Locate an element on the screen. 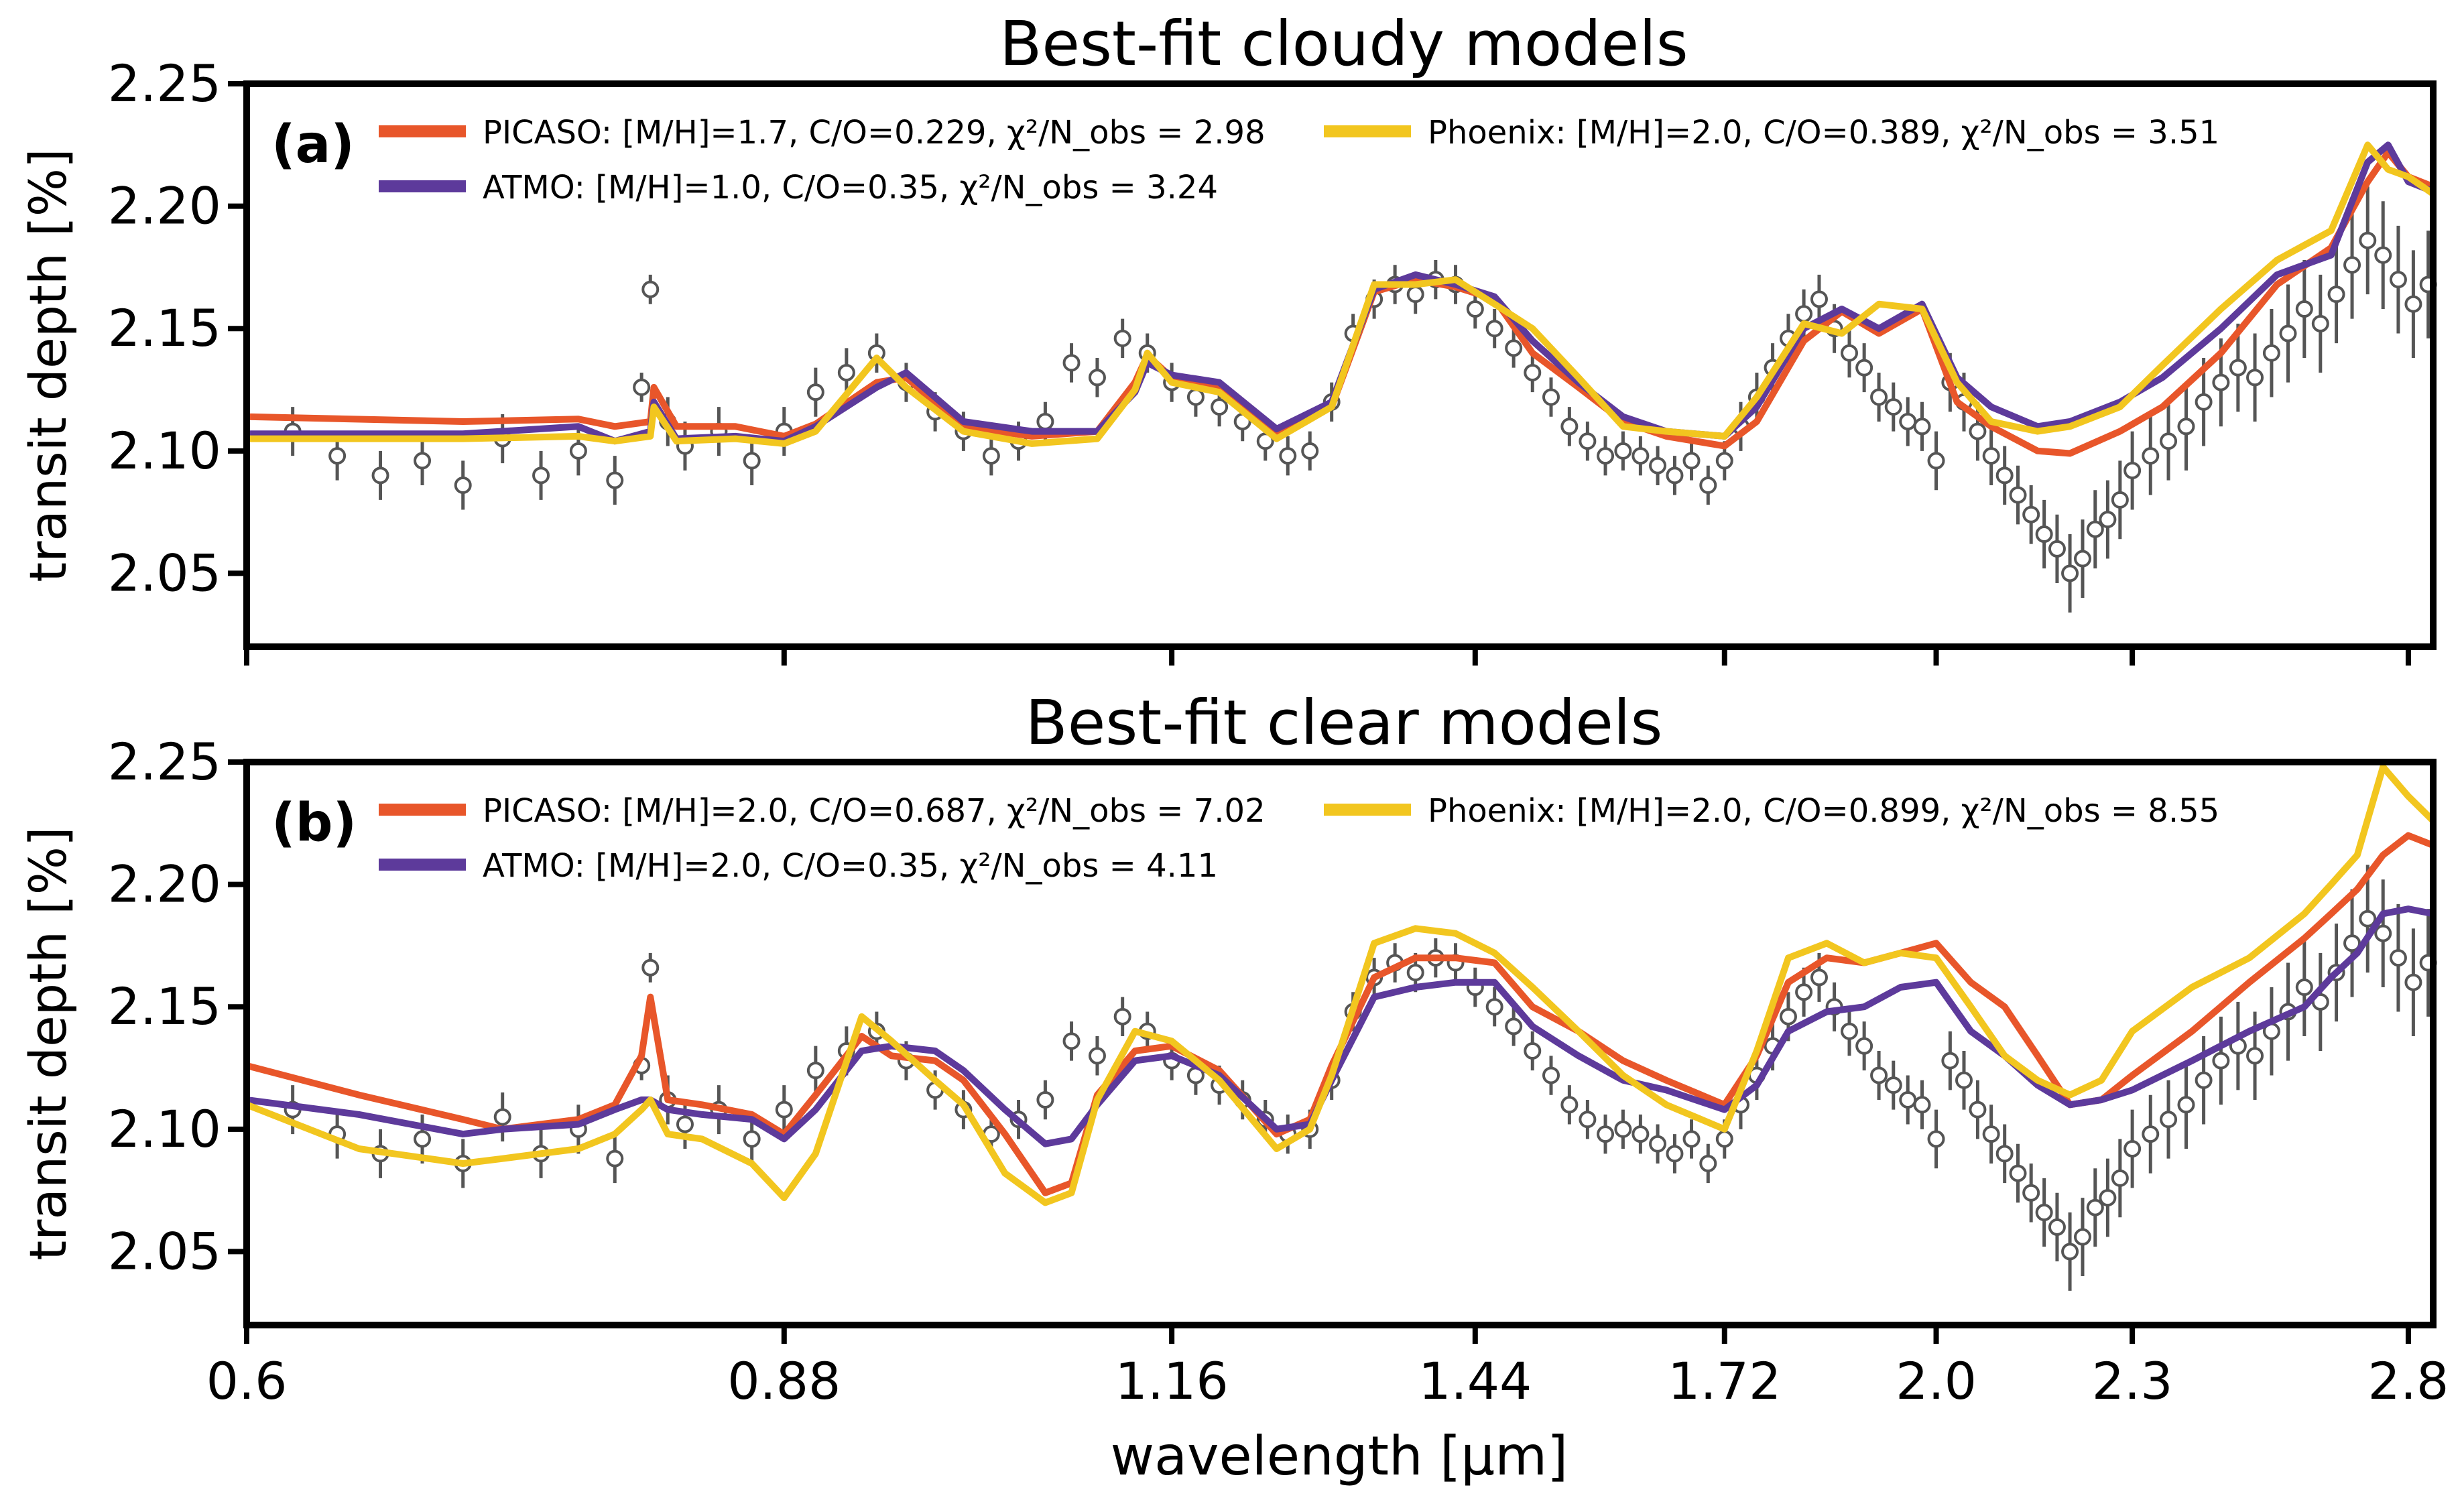 Image resolution: width=2464 pixels, height=1506 pixels. y-tick-label: 2.20 is located at coordinates (164, 206).